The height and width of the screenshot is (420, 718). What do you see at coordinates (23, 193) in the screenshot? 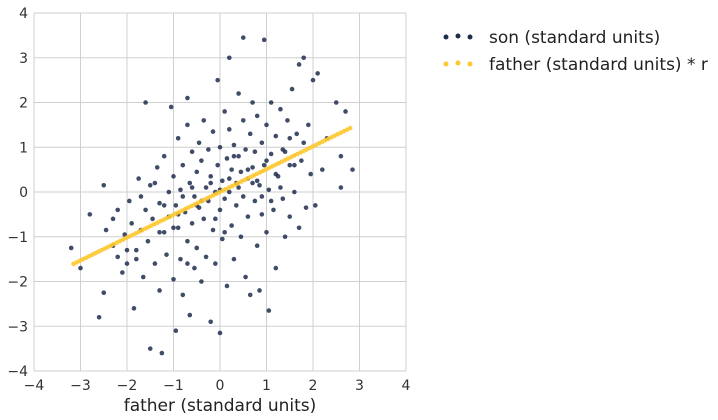
I see `y-tick-label: 0` at bounding box center [23, 193].